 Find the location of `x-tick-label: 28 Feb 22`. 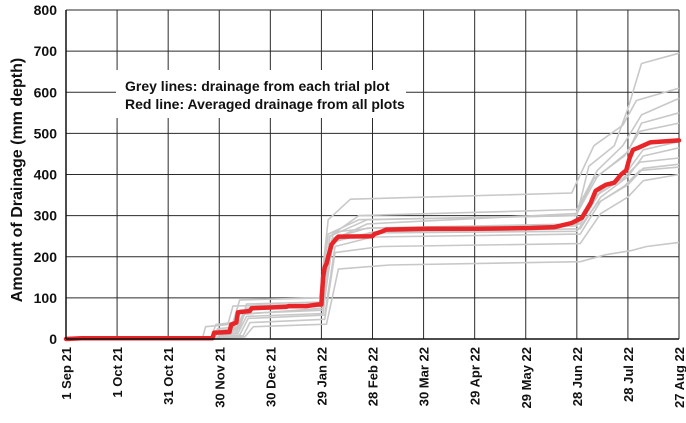

x-tick-label: 28 Feb 22 is located at coordinates (373, 376).